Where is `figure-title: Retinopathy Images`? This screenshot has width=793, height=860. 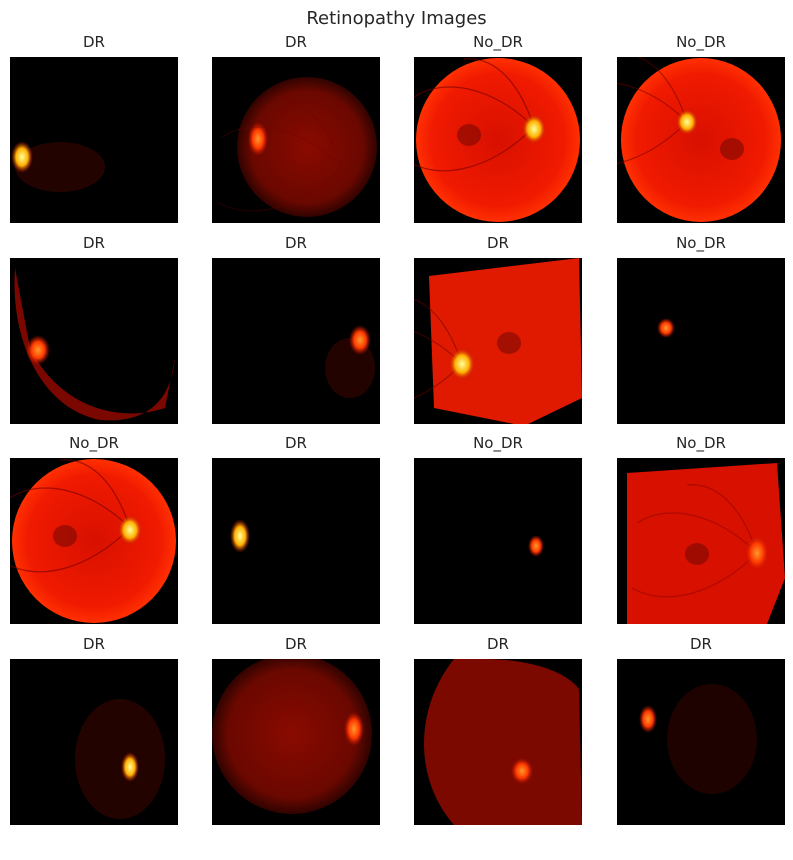 figure-title: Retinopathy Images is located at coordinates (396, 18).